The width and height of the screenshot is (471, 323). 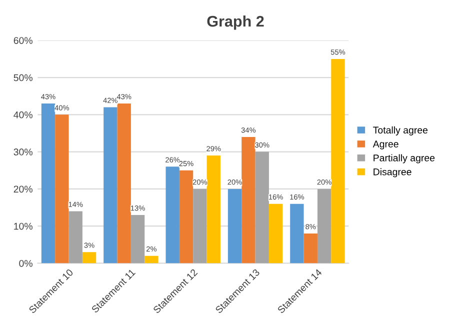 I want to click on chart-title: Graph 2, so click(x=235, y=22).